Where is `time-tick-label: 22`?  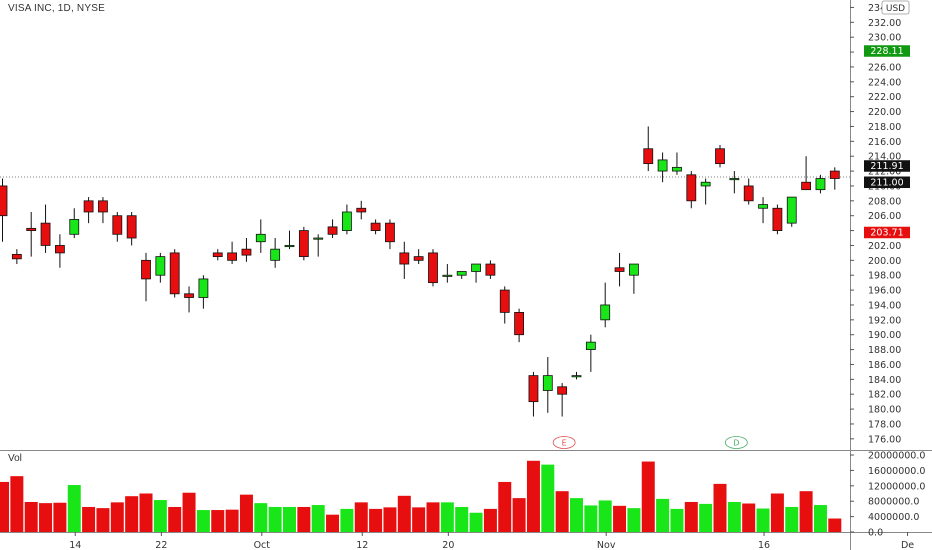 time-tick-label: 22 is located at coordinates (161, 545).